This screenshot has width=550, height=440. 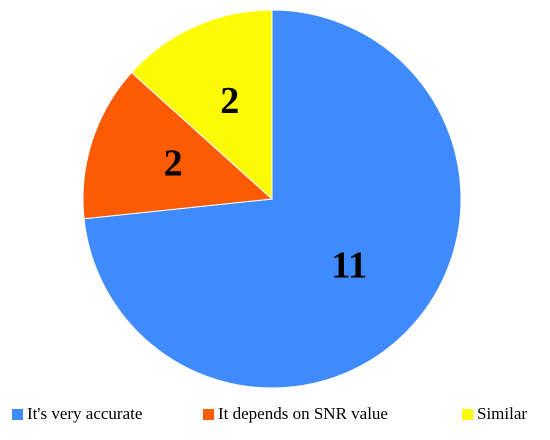 What do you see at coordinates (303, 413) in the screenshot?
I see `legend-label: It depends on SNR value` at bounding box center [303, 413].